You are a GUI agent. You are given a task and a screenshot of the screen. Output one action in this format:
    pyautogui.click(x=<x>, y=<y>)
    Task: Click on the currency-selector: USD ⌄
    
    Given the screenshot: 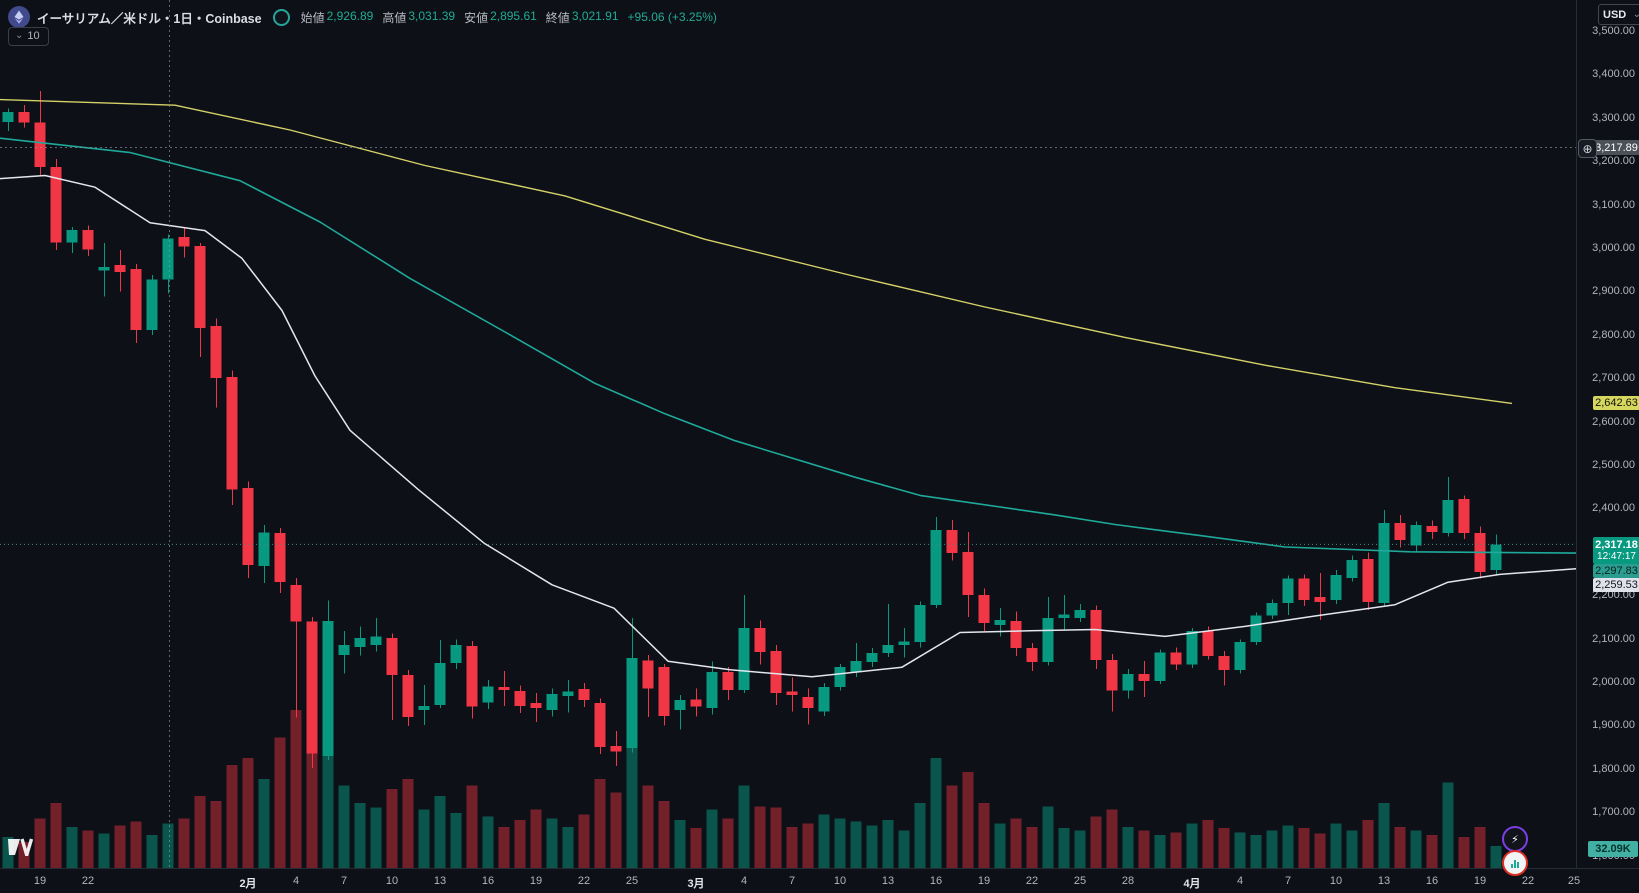 What is the action you would take?
    pyautogui.click(x=1618, y=14)
    